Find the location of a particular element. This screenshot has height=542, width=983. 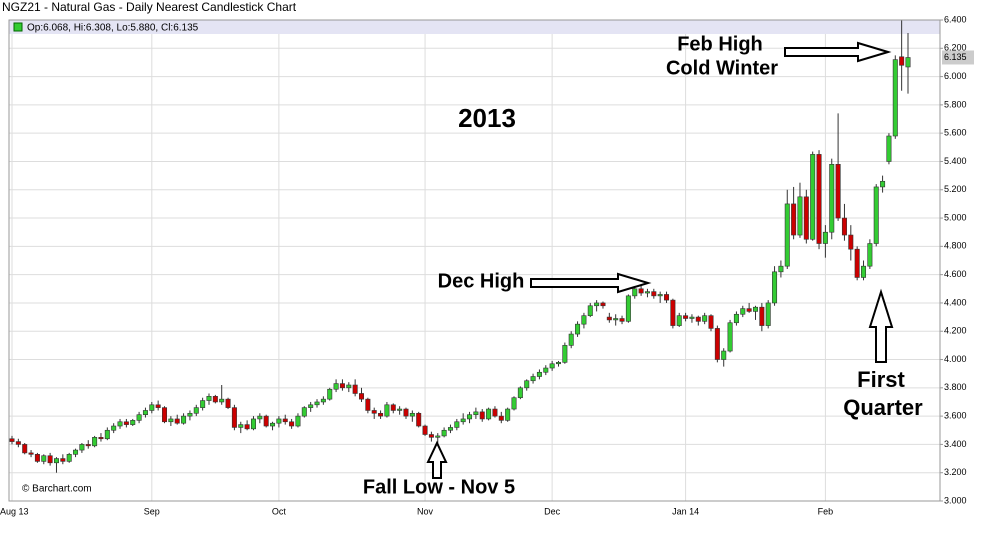

x-tick-label: Jan 14 is located at coordinates (685, 511).